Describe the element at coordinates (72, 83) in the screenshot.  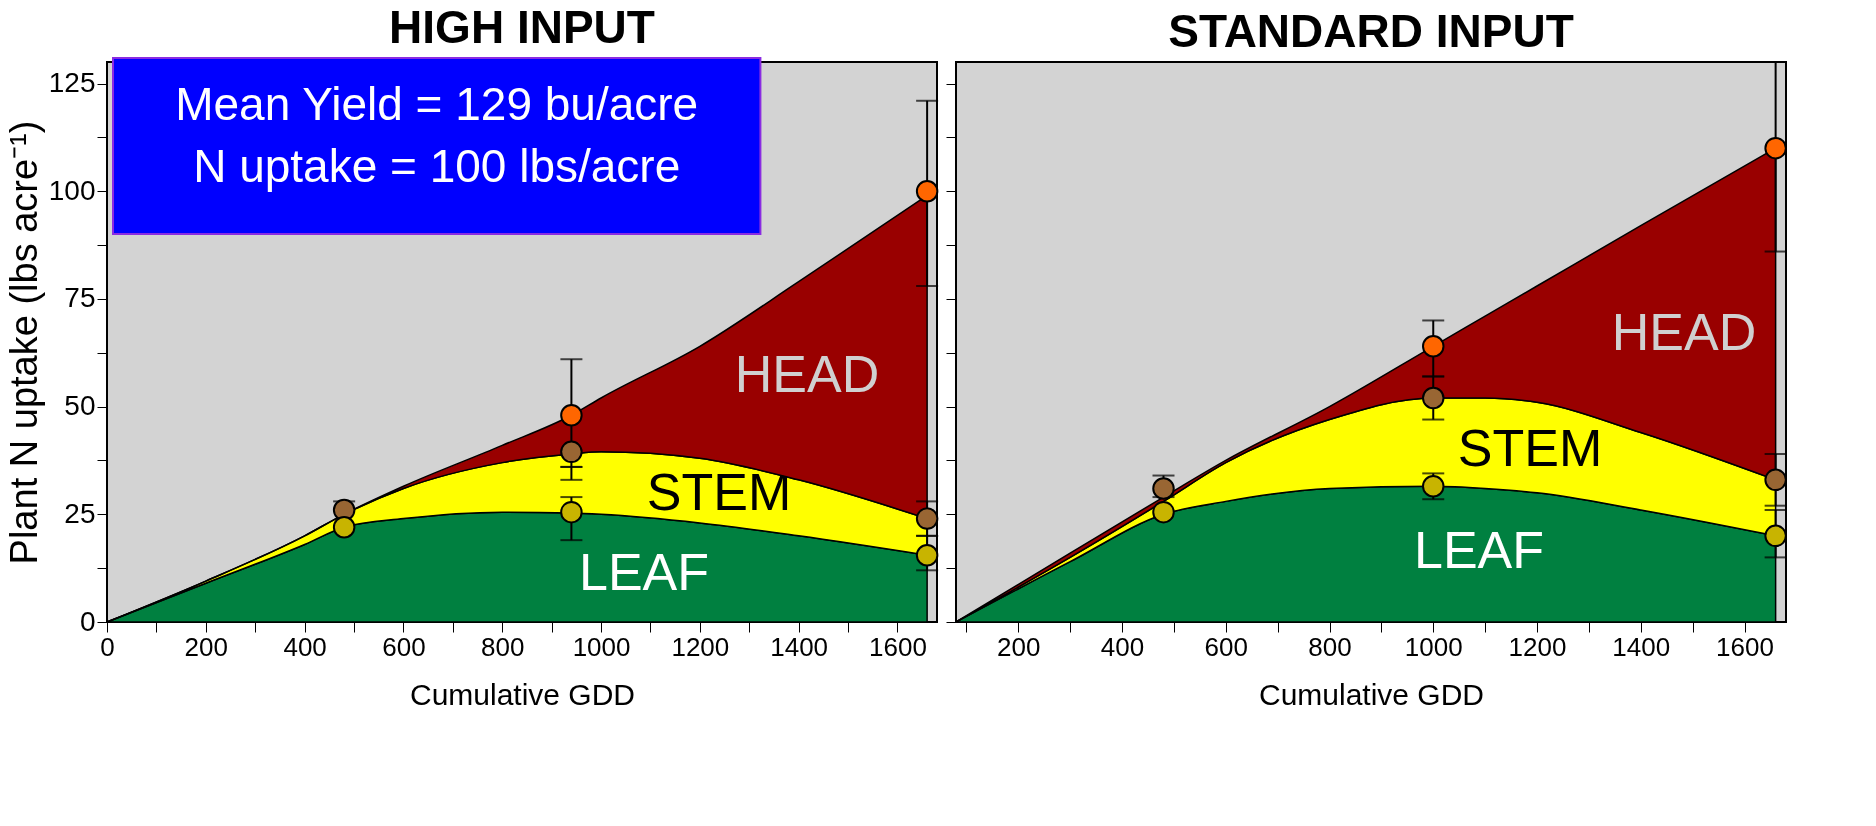
I see `y-tick-label: 125` at that location.